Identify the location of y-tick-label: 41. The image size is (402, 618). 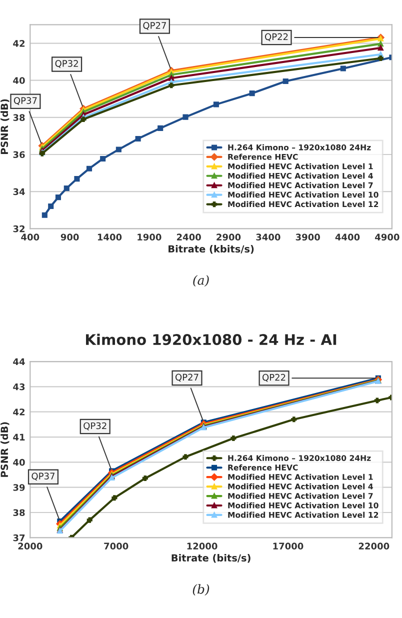
(19, 437).